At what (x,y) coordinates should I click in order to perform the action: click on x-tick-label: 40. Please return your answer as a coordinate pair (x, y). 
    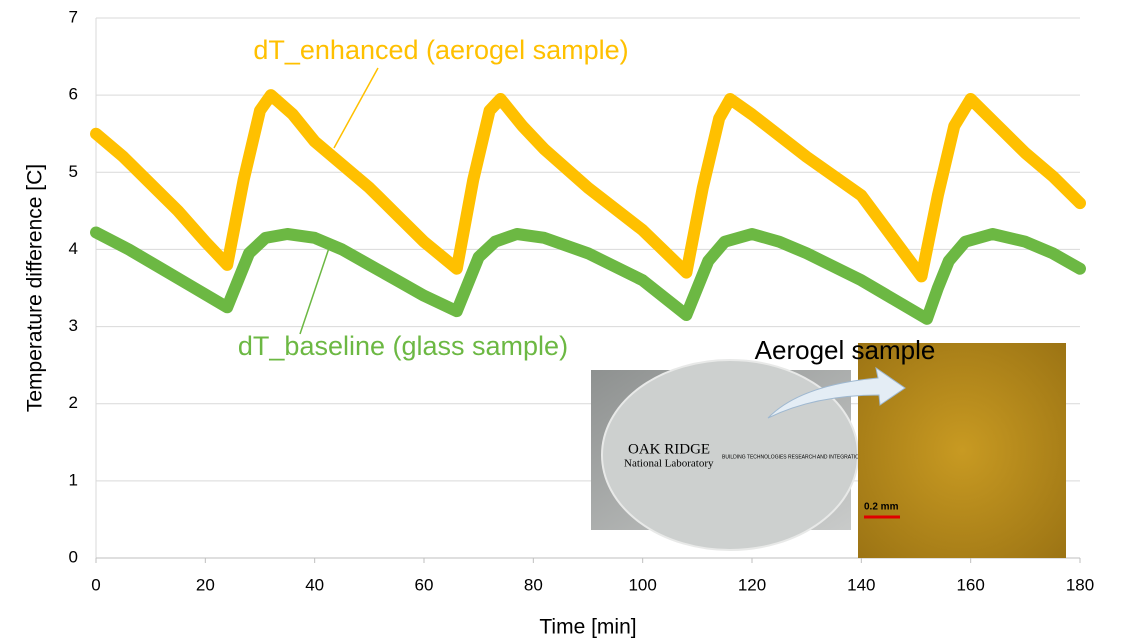
    Looking at the image, I should click on (314, 584).